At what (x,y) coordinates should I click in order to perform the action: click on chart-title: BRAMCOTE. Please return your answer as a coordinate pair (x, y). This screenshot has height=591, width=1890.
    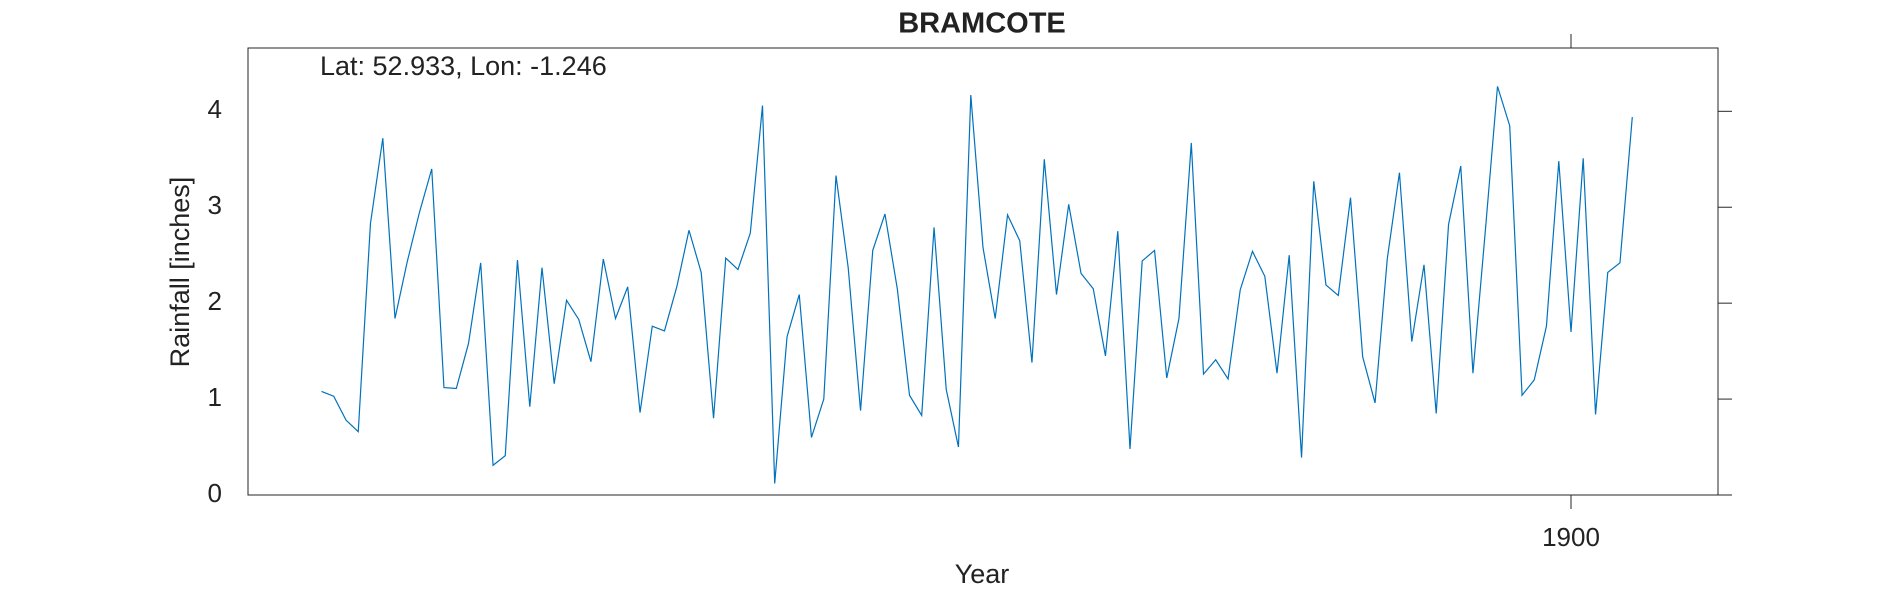
    Looking at the image, I should click on (982, 24).